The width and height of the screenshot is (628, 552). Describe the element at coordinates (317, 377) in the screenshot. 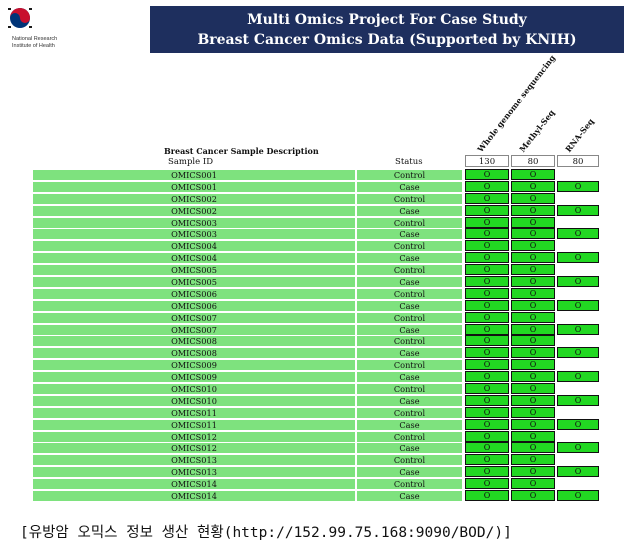

I see `table-row: OMICS009 Case O O O` at that location.